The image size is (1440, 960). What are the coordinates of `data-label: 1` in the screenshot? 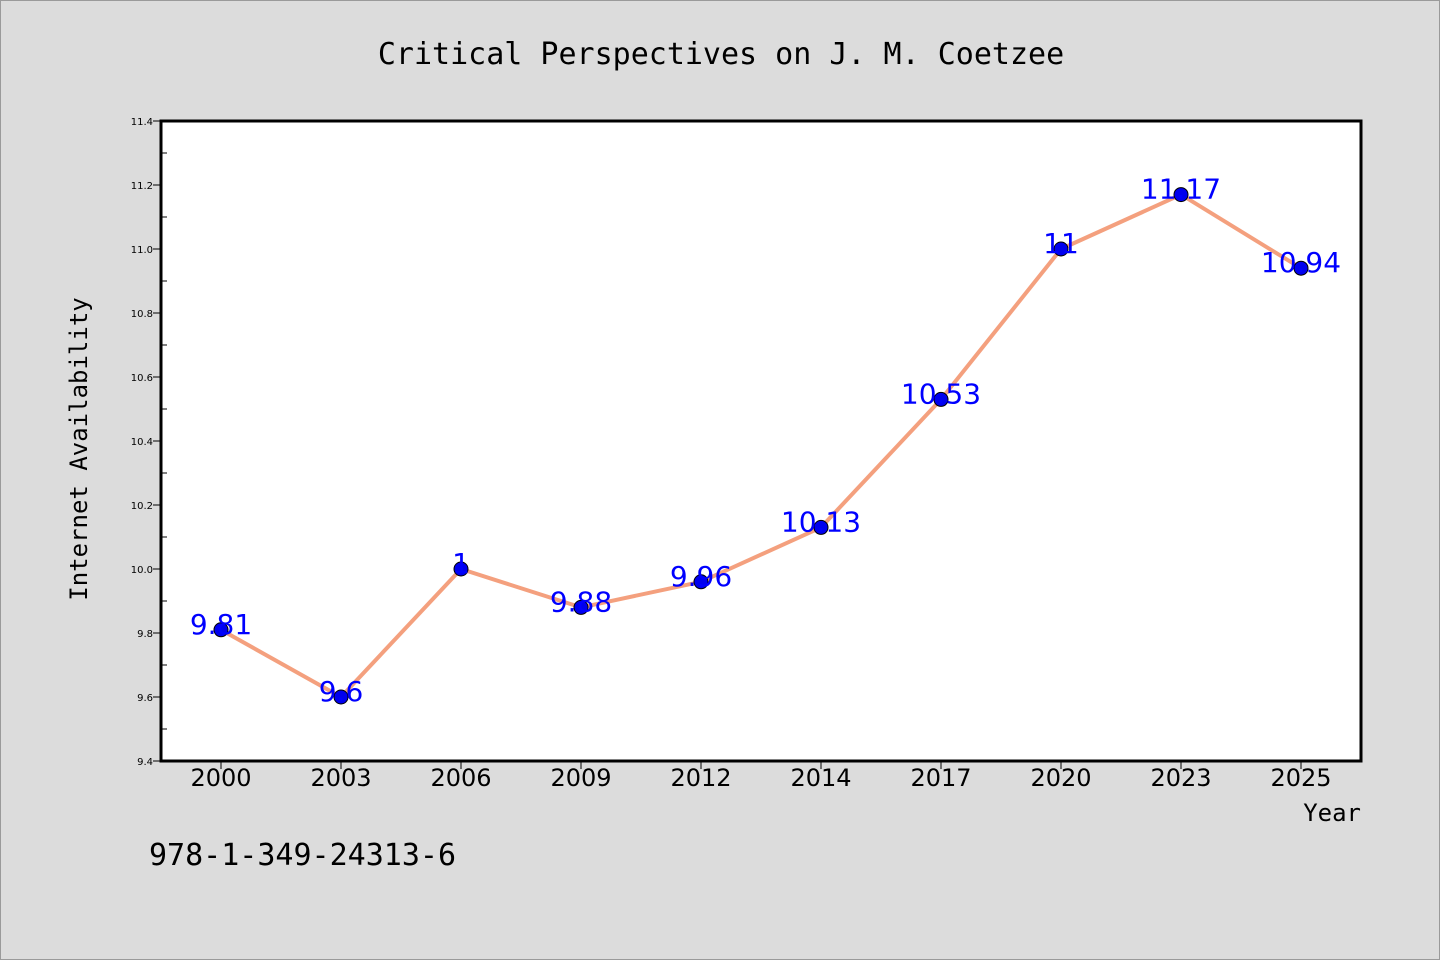 It's located at (461, 563).